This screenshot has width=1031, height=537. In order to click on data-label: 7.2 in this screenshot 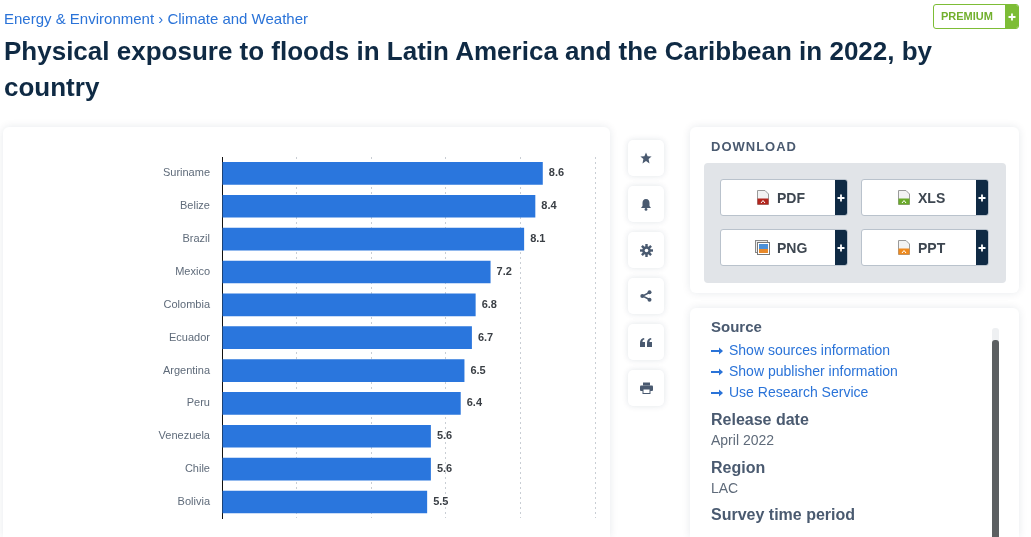, I will do `click(504, 271)`.